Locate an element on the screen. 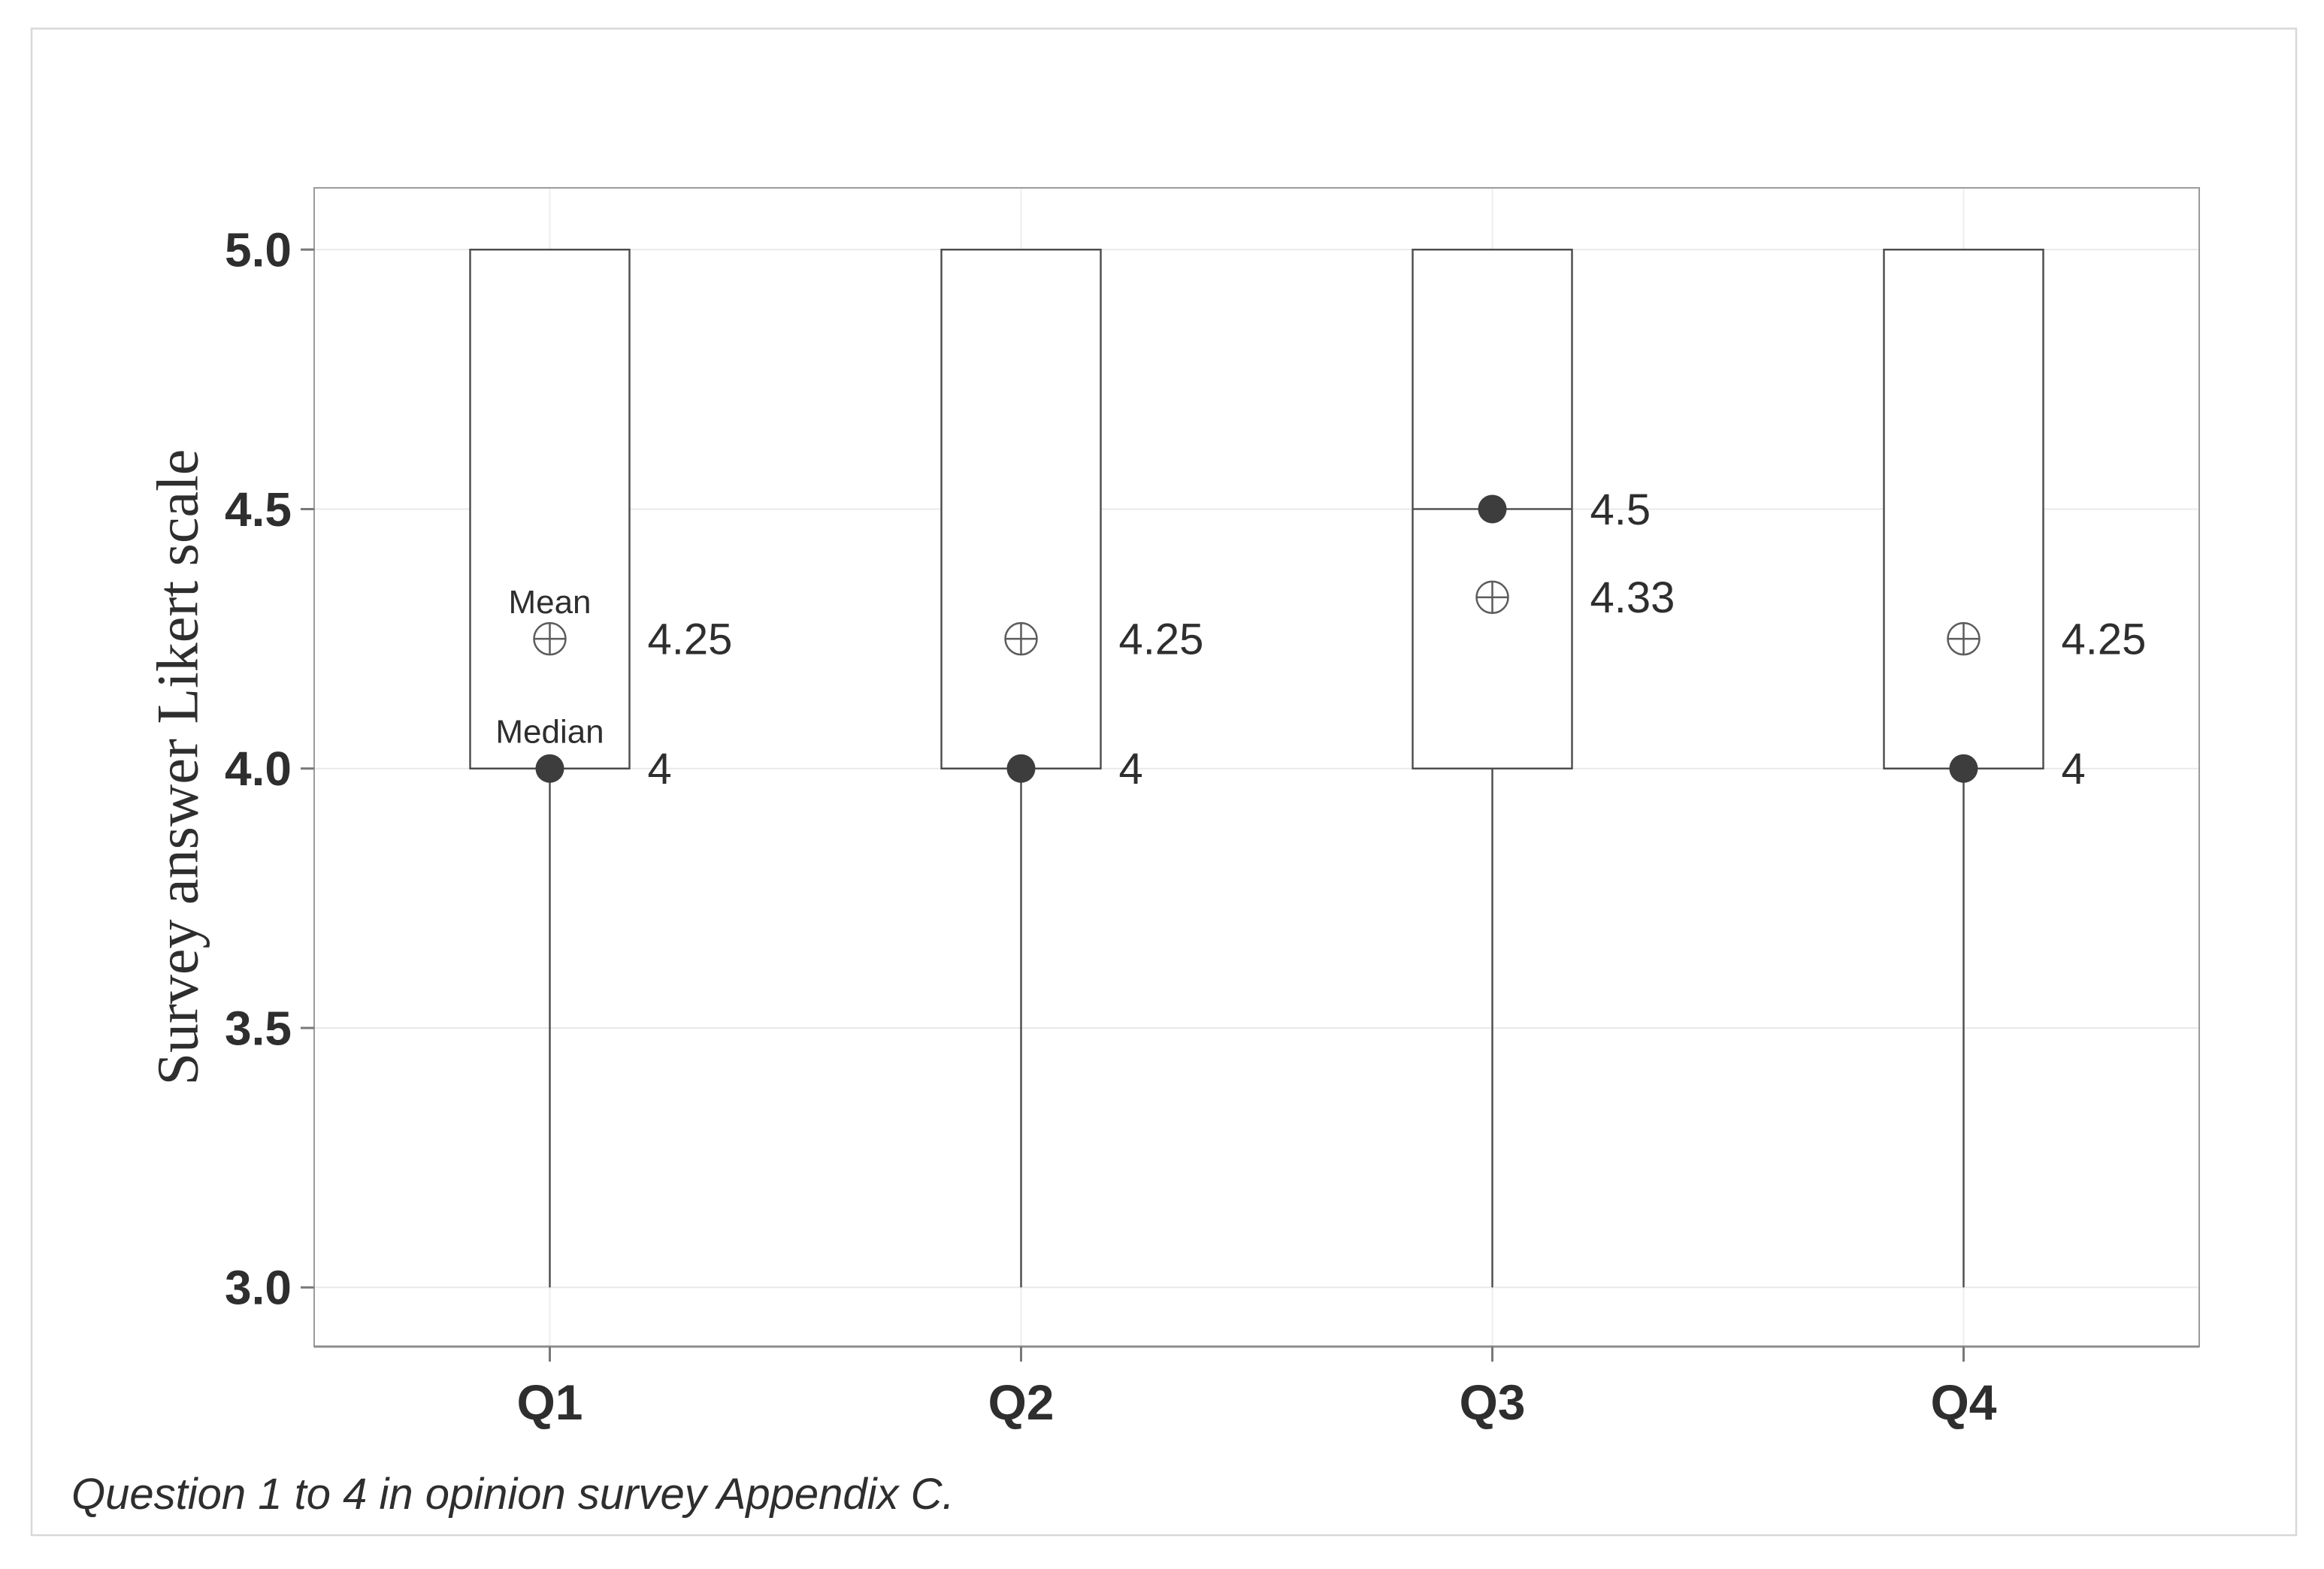 The height and width of the screenshot is (1569, 2324). x-tick-label-q1: Q1 is located at coordinates (549, 1402).